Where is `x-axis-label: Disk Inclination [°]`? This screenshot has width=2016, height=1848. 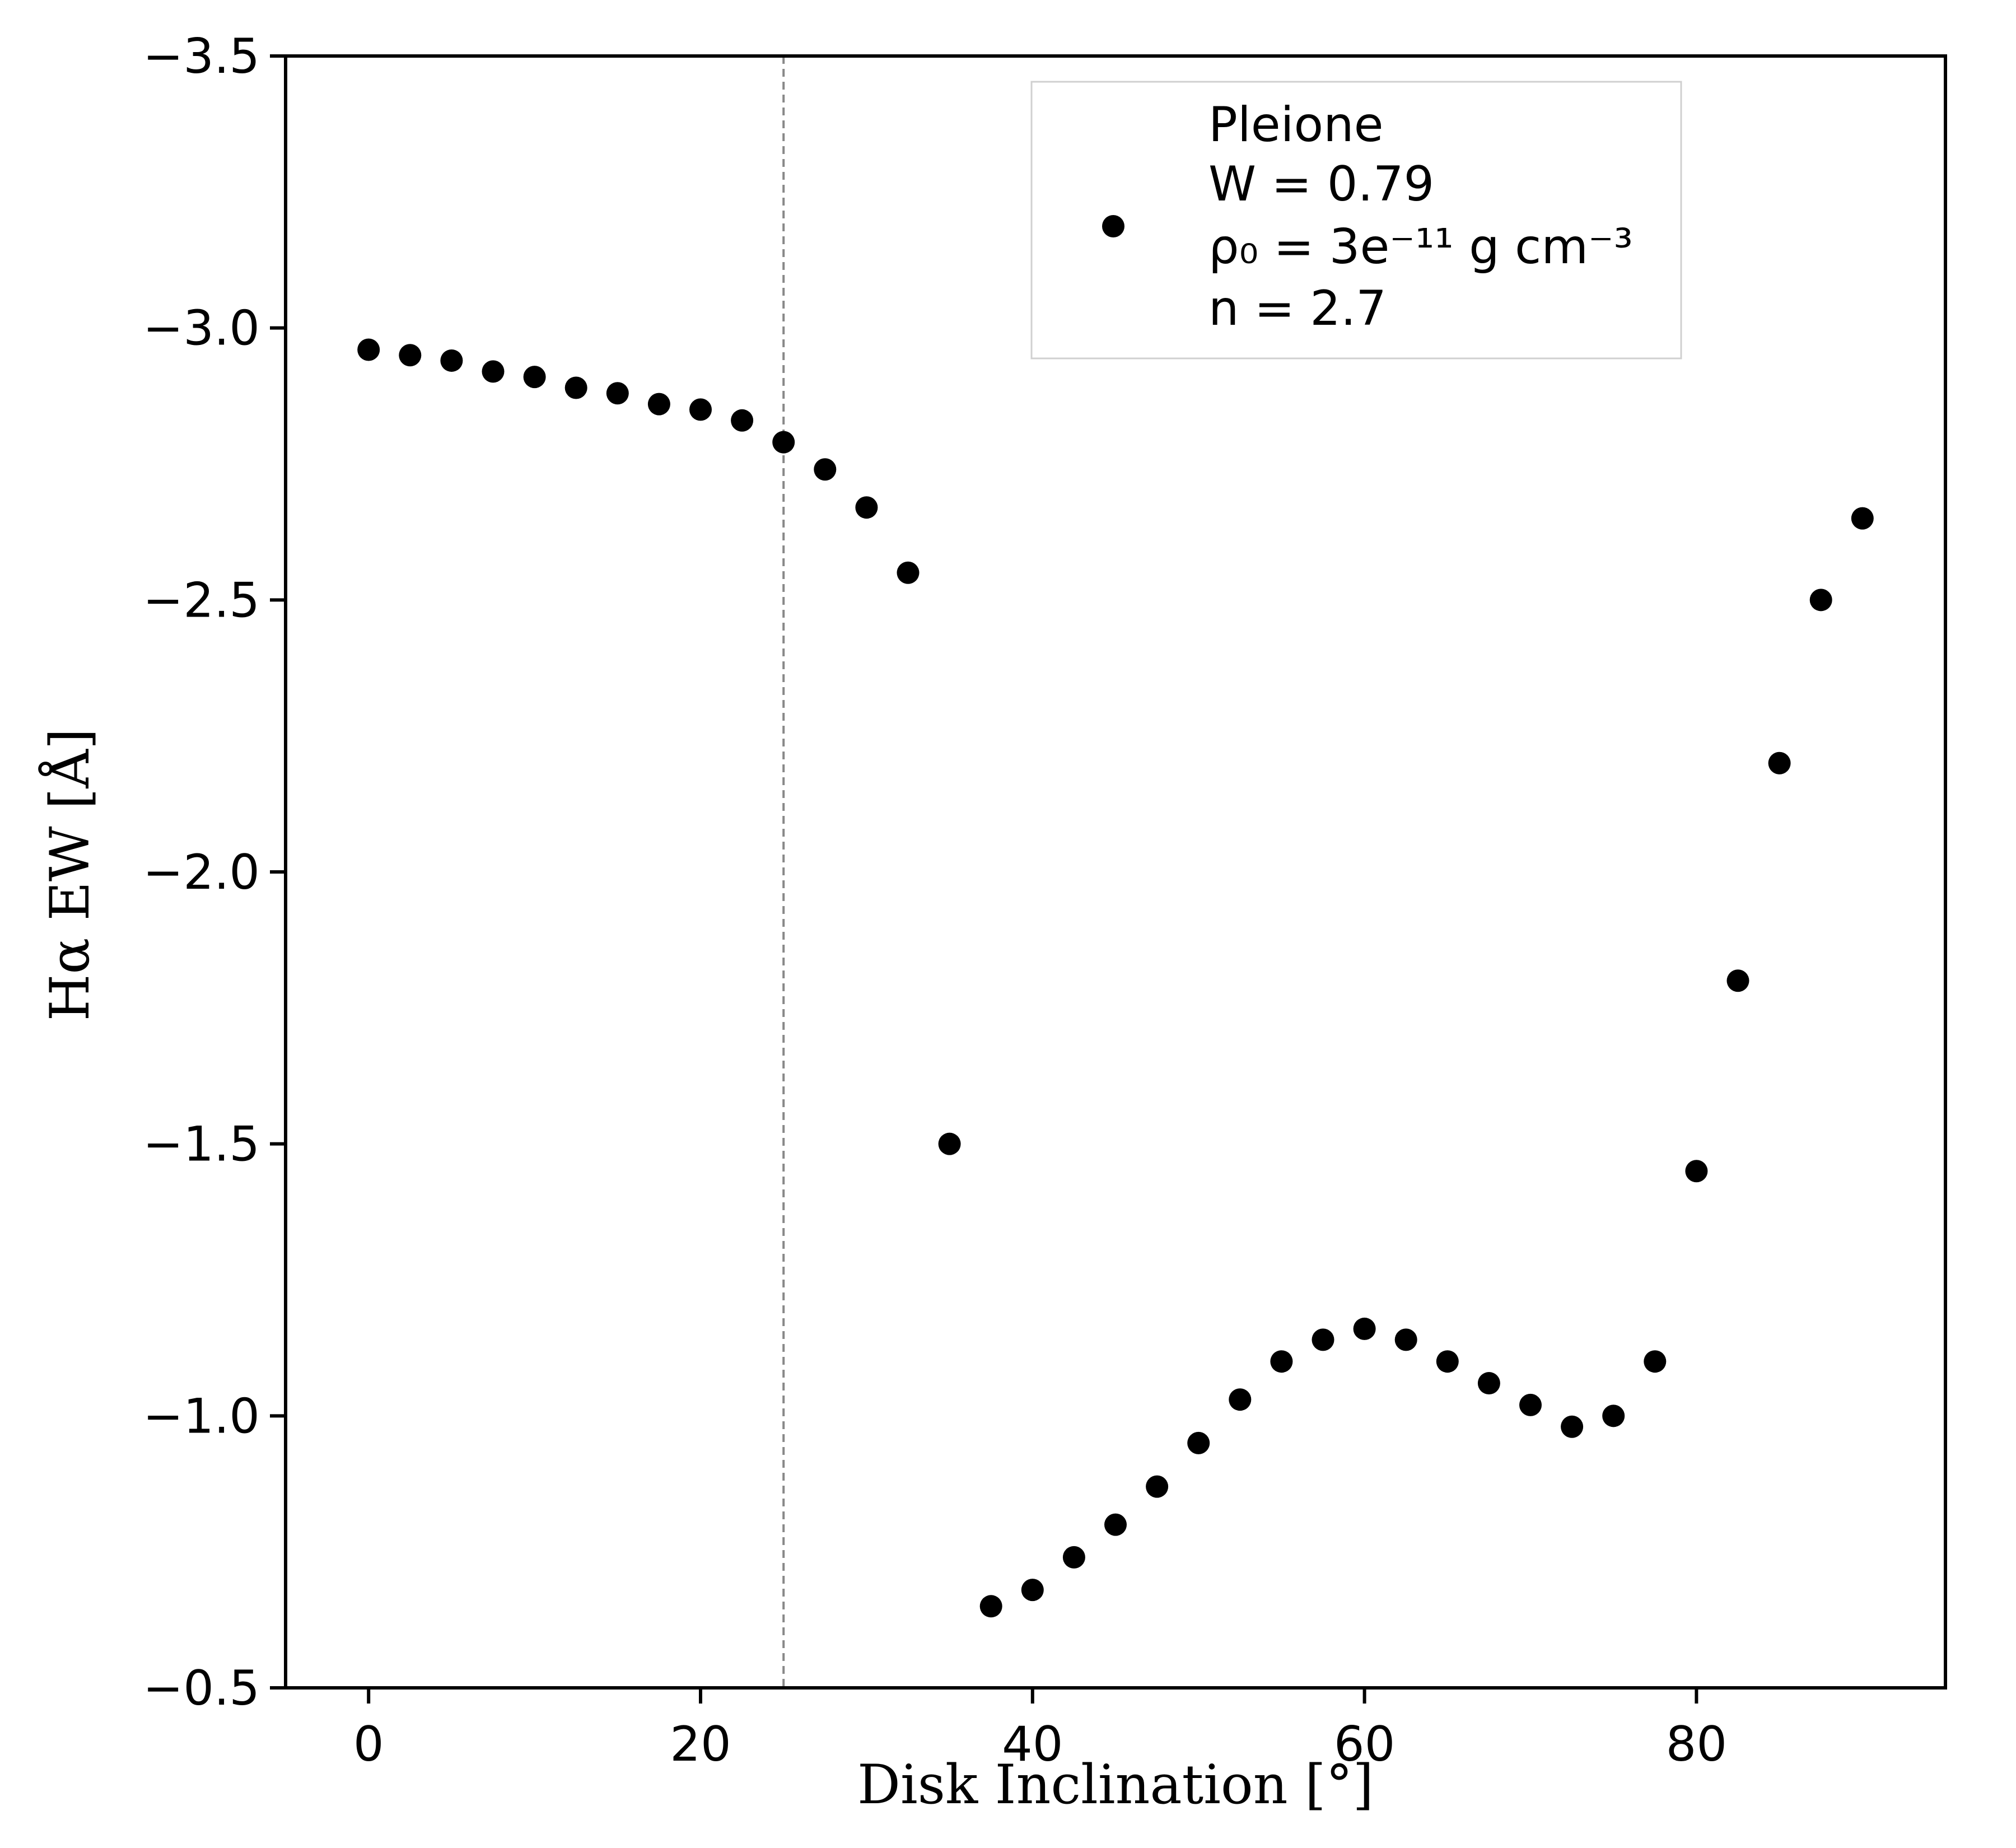 x-axis-label: Disk Inclination [°] is located at coordinates (1116, 1785).